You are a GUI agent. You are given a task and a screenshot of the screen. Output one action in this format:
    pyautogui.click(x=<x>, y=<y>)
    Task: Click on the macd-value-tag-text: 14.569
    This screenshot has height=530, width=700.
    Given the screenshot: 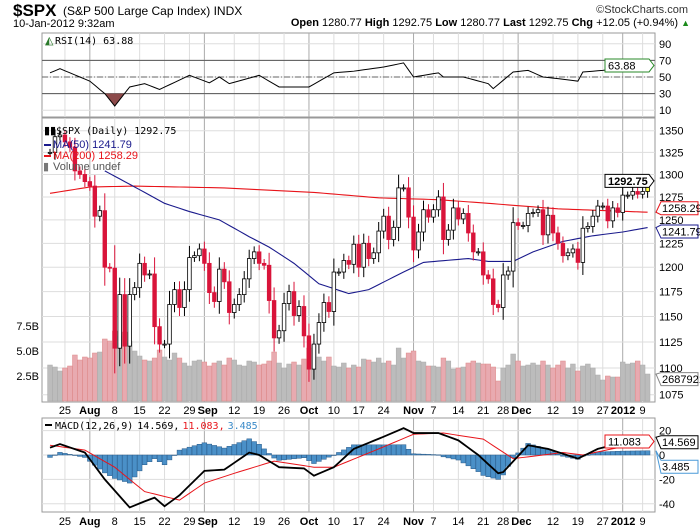 What is the action you would take?
    pyautogui.click(x=679, y=443)
    